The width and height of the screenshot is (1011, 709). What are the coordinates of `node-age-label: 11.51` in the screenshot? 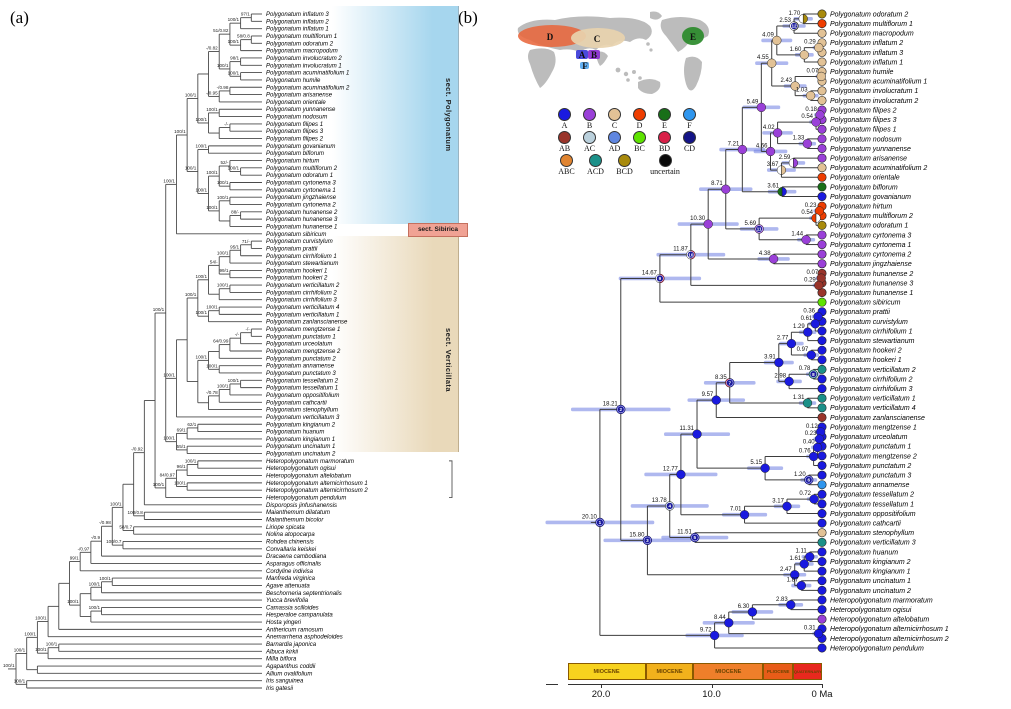 It's located at (684, 533).